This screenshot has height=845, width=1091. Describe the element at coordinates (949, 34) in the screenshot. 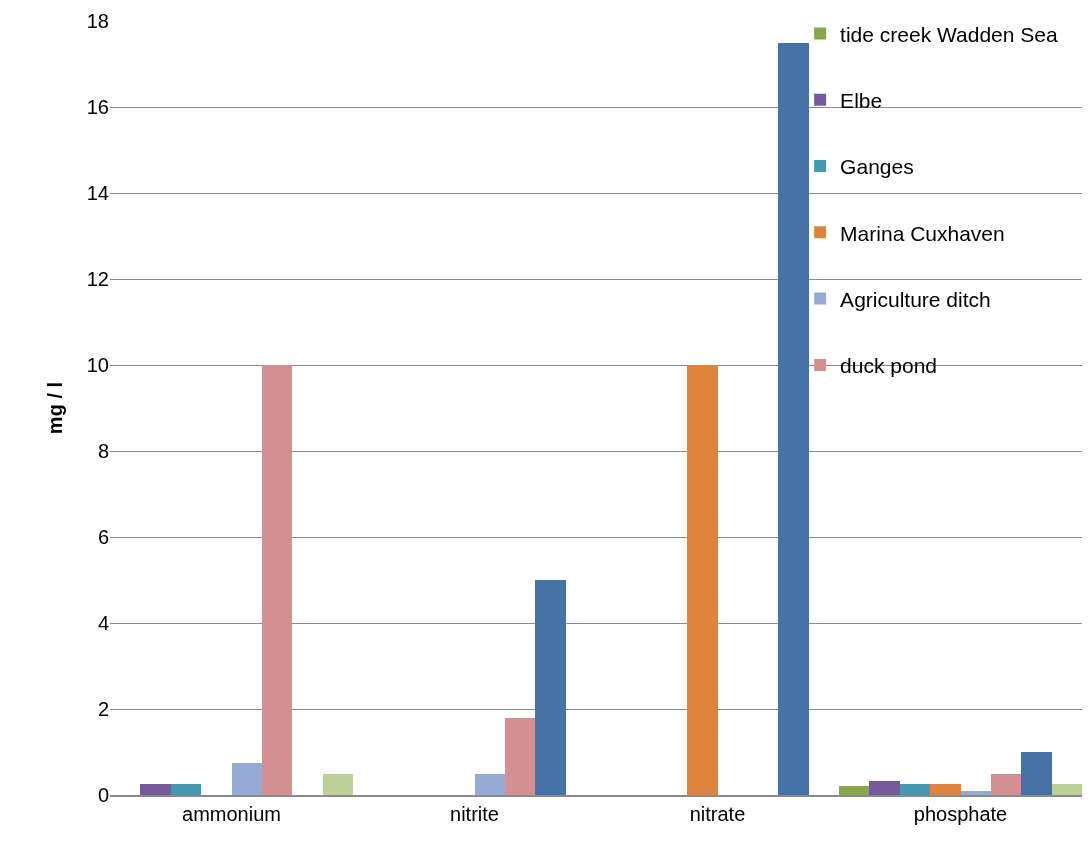

I see `legend-label: tide creek Wadden Sea` at that location.